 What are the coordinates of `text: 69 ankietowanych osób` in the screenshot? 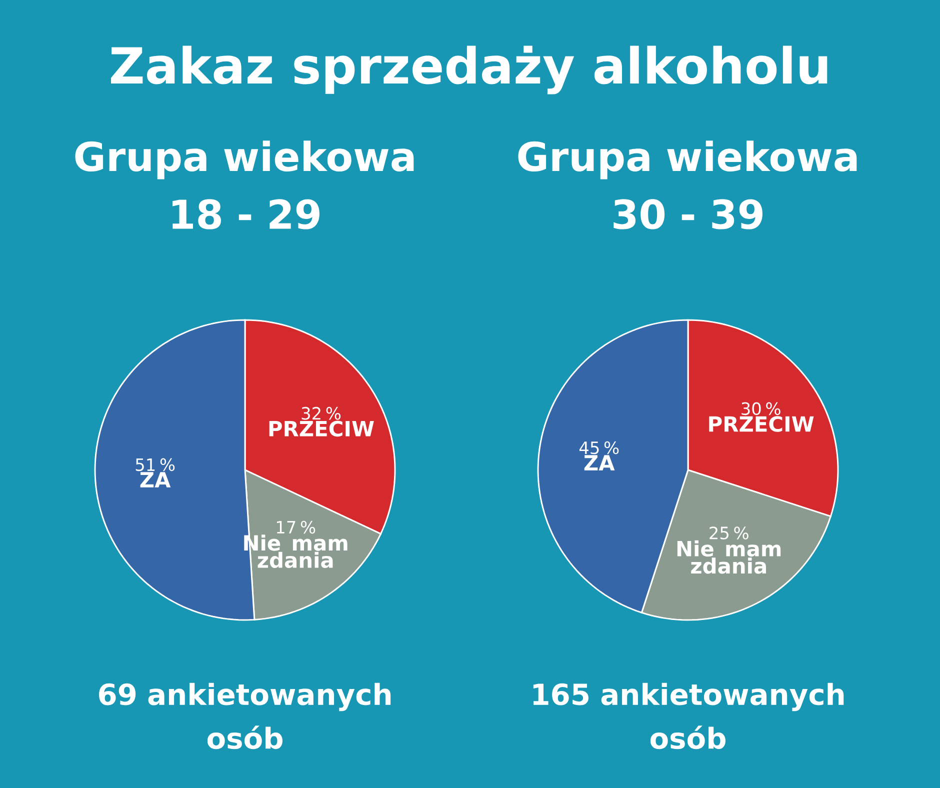 It's located at (245, 716).